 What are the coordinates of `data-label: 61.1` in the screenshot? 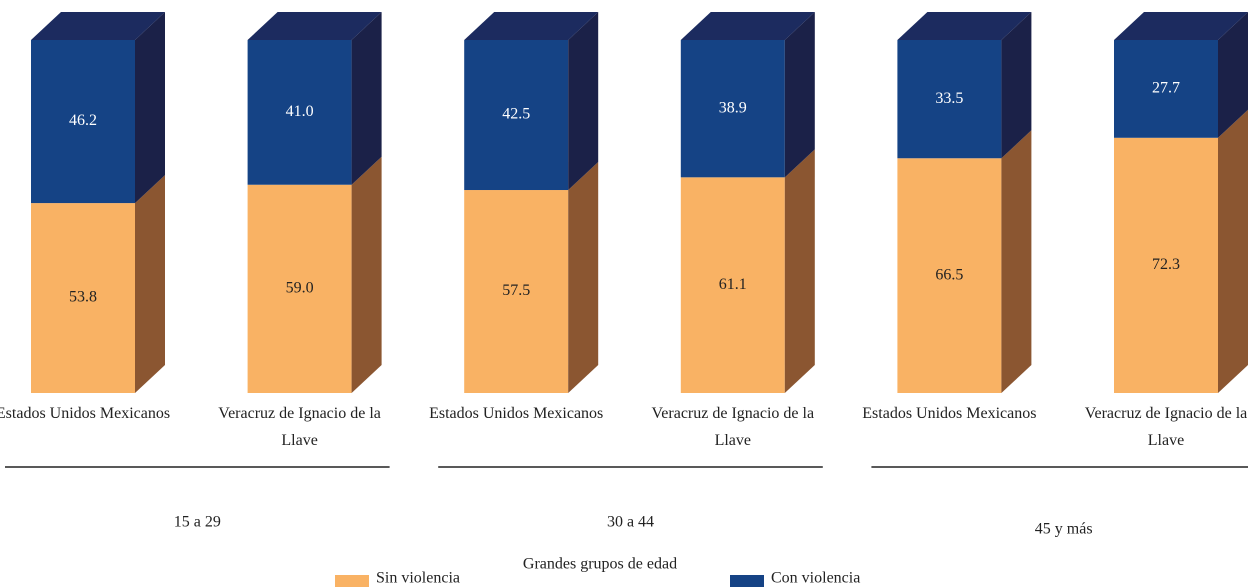 It's located at (733, 284).